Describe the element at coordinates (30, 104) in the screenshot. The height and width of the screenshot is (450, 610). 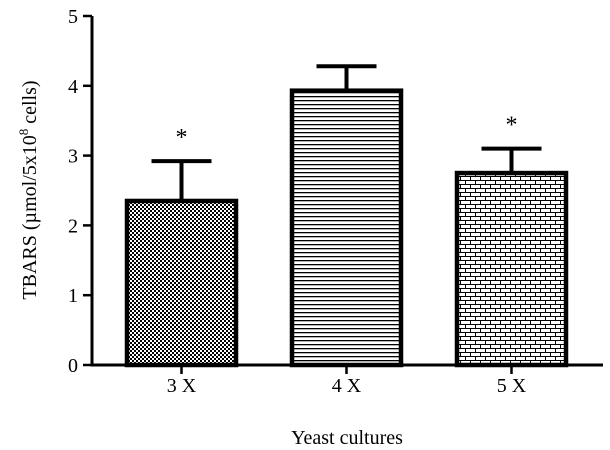
I see `y-axis-label-tail: cells)` at that location.